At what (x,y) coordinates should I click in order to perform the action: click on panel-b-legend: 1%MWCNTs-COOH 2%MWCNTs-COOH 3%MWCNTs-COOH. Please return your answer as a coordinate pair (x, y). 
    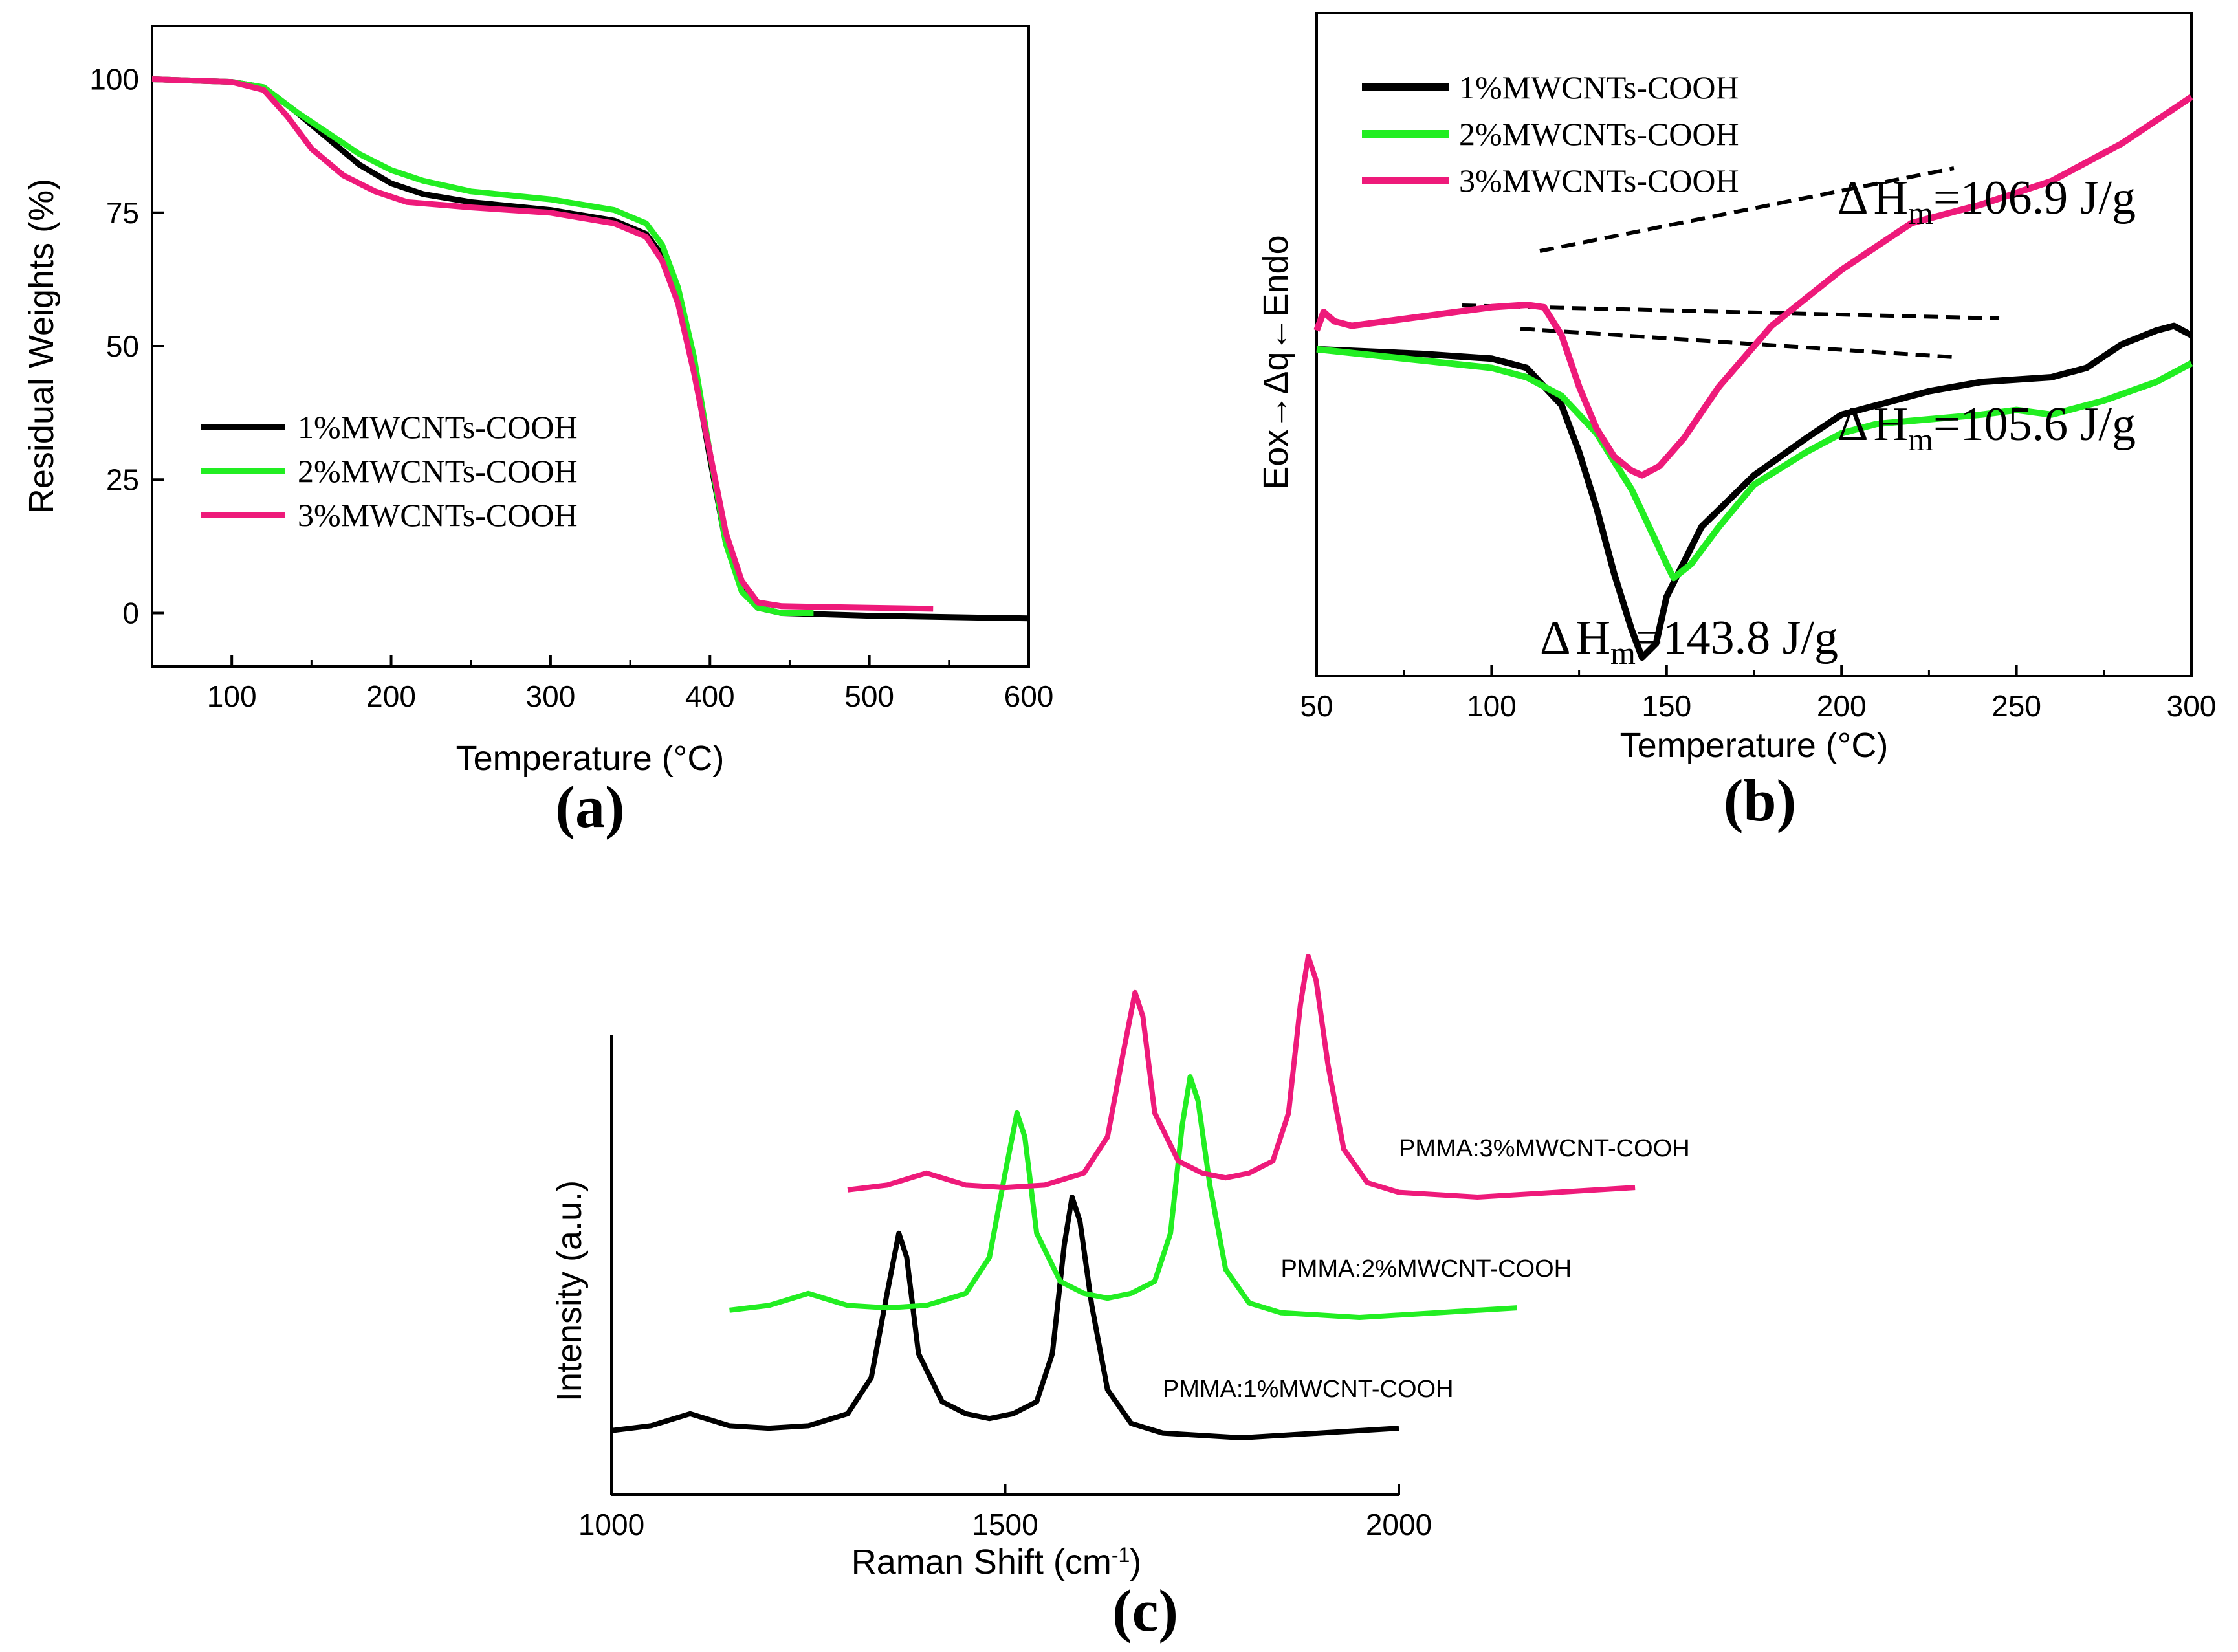
    Looking at the image, I should click on (1550, 134).